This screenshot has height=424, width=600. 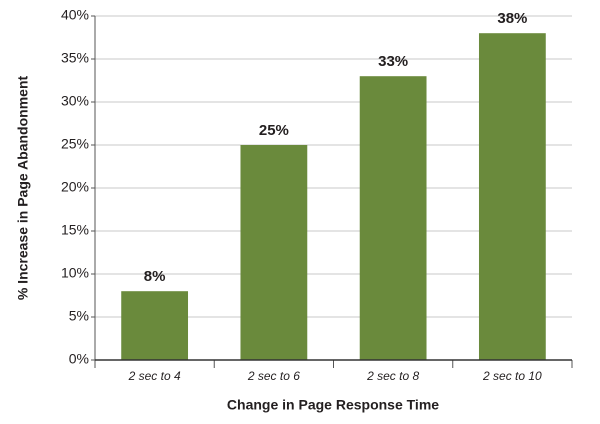 What do you see at coordinates (75, 144) in the screenshot?
I see `y-tick-label: 25%` at bounding box center [75, 144].